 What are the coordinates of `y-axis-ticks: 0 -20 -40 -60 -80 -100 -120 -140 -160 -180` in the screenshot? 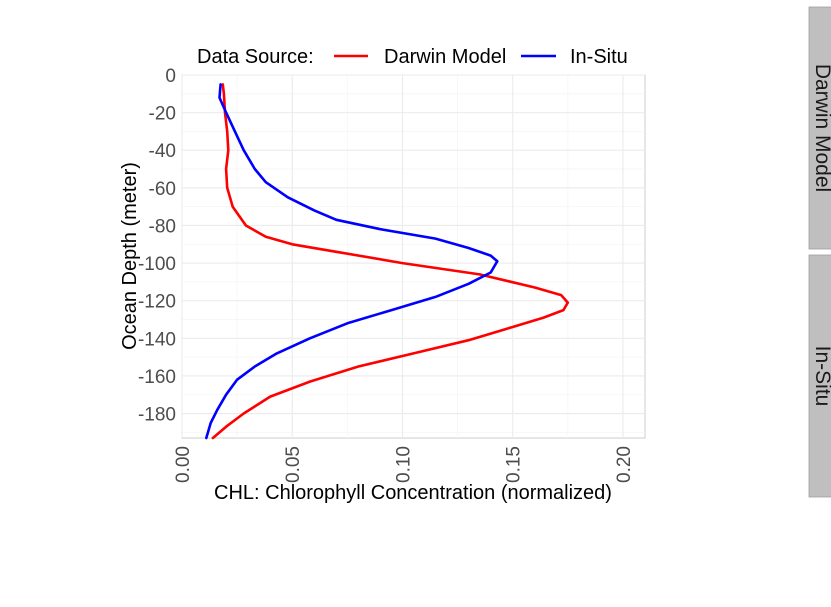 It's located at (157, 246).